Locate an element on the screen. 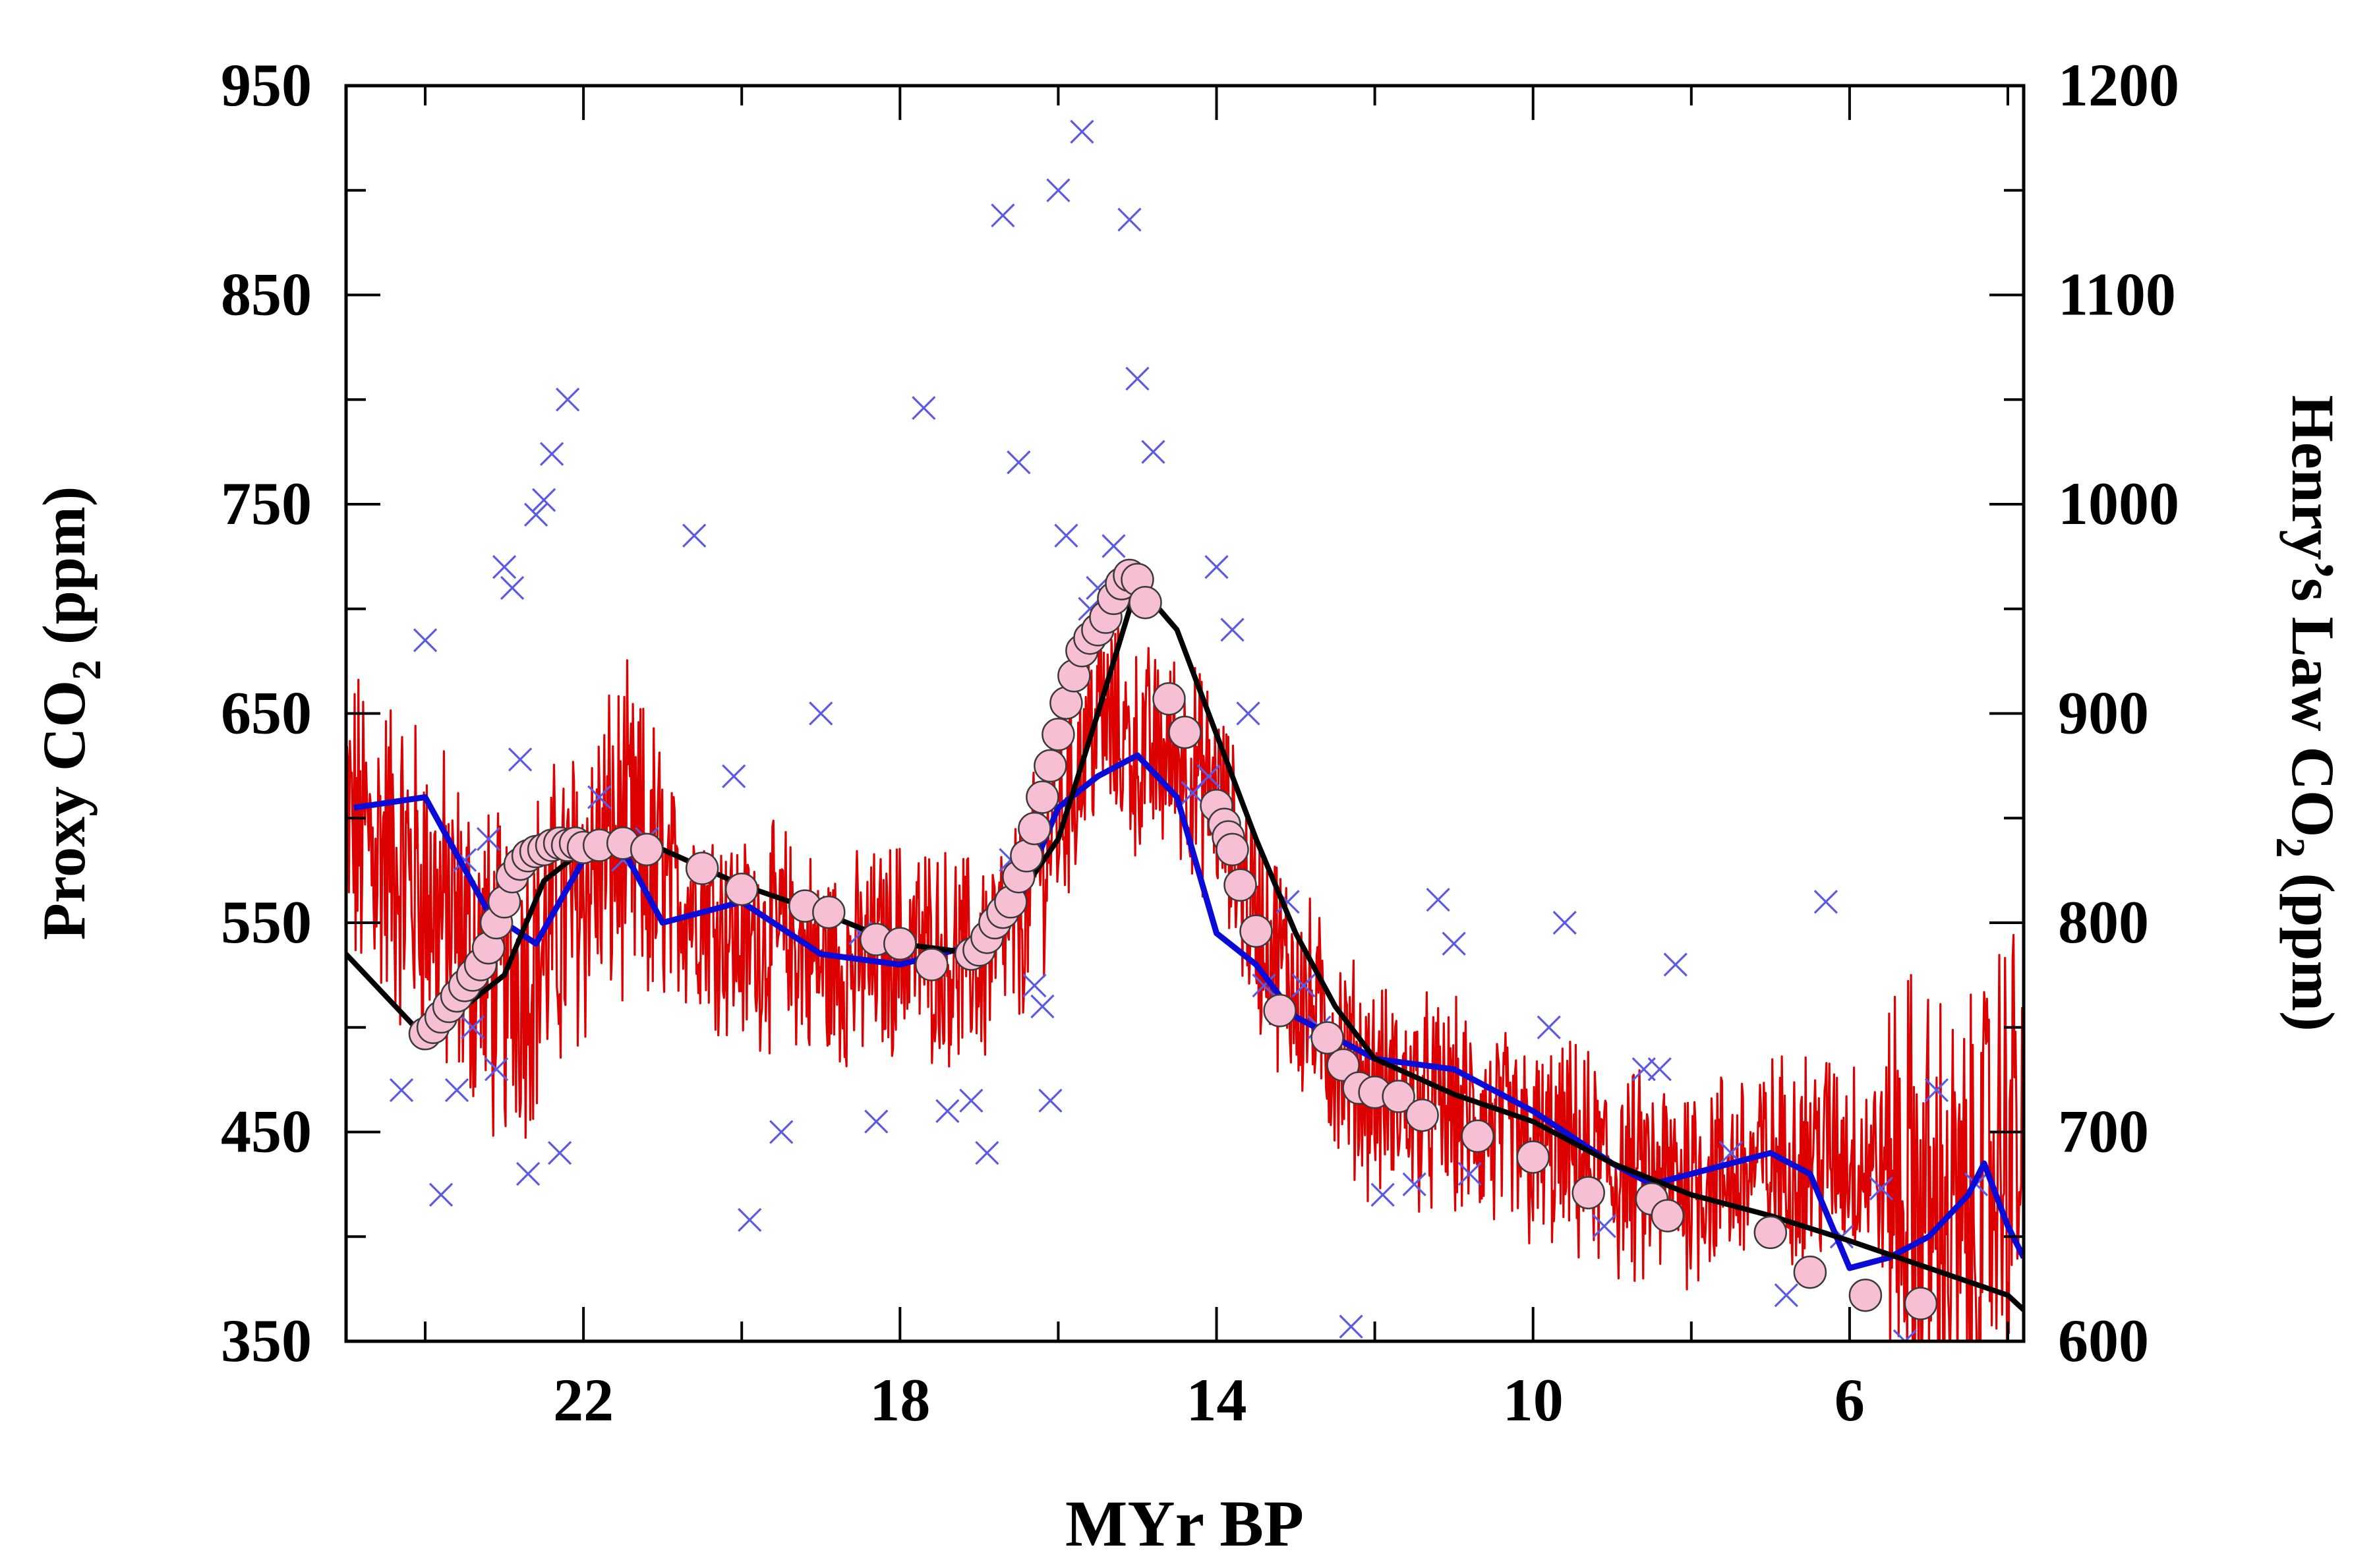 The image size is (2377, 1568). y-right-tick-label: 1200 is located at coordinates (2118, 85).